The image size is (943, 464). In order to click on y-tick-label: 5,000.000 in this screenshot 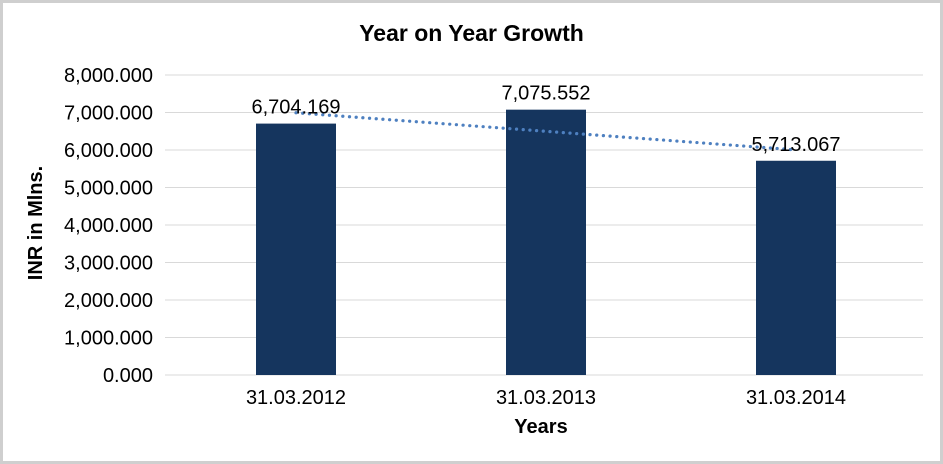, I will do `click(108, 189)`.